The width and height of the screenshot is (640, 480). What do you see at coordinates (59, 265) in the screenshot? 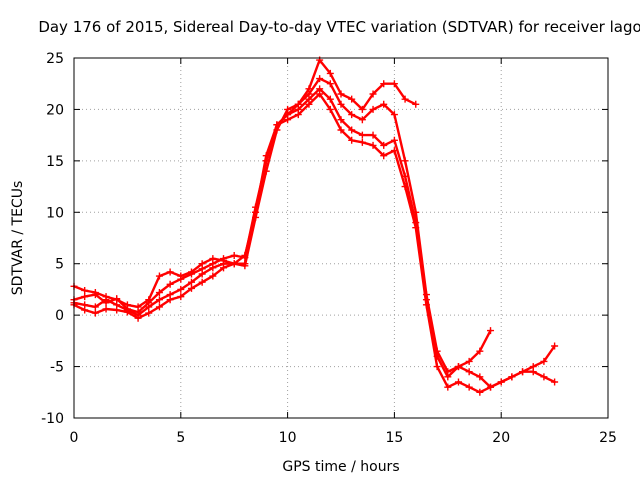
I see `y-tick-label: 5` at bounding box center [59, 265].